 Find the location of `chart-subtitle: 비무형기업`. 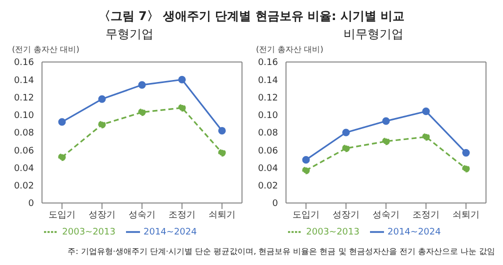

chart-subtitle: 비무형기업 is located at coordinates (373, 34).